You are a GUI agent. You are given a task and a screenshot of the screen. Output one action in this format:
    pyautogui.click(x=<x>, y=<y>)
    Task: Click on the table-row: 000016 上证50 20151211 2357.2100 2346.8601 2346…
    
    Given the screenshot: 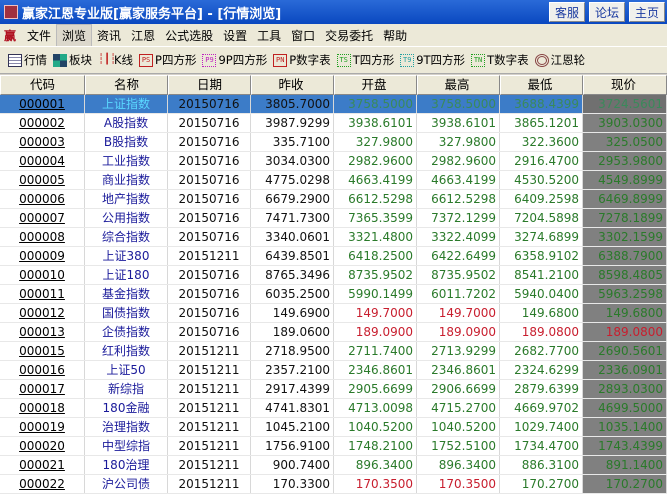 What is the action you would take?
    pyautogui.click(x=333, y=370)
    